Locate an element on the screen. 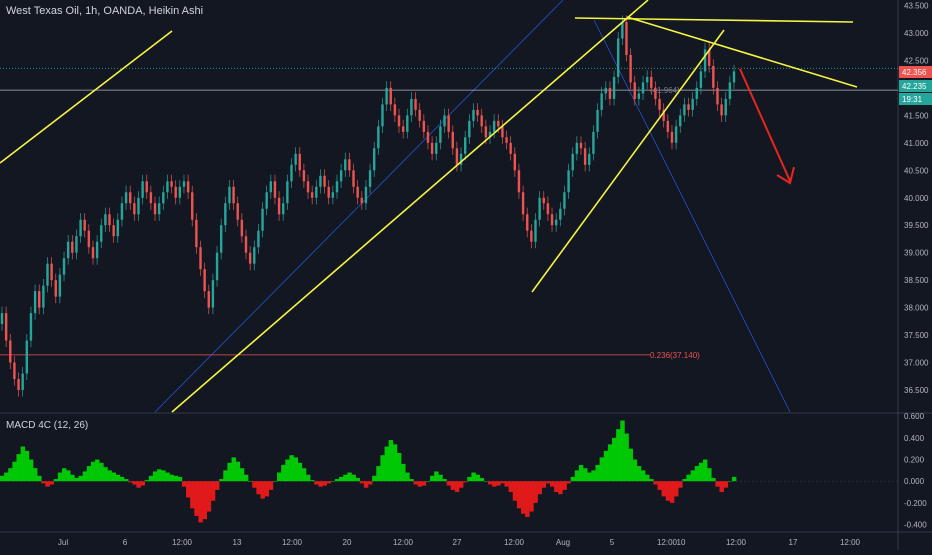  price-tick-label: 38.500 is located at coordinates (916, 280).